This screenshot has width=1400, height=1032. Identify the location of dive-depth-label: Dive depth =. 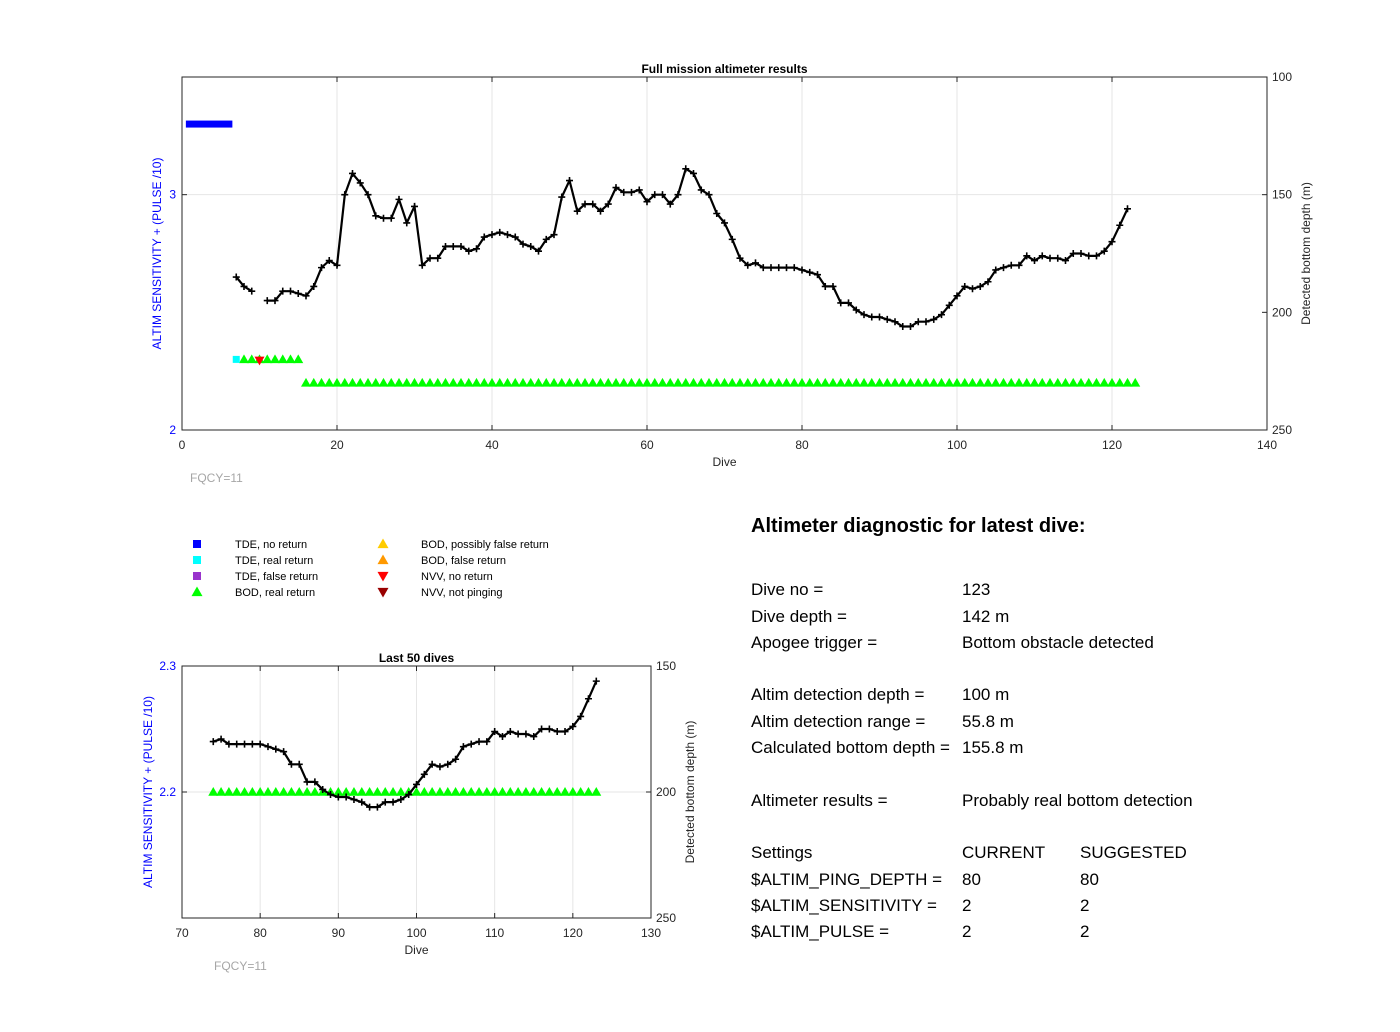
(799, 616).